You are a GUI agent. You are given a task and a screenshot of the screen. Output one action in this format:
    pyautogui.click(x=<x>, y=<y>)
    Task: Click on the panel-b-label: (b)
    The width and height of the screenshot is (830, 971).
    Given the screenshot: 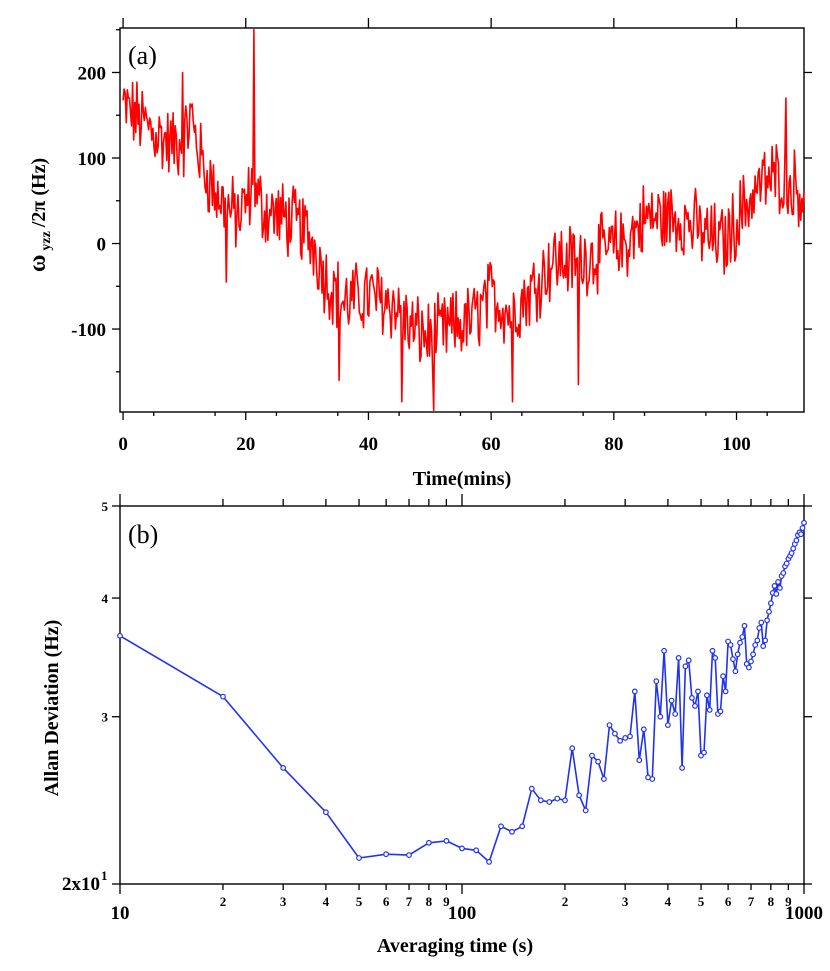 What is the action you would take?
    pyautogui.click(x=143, y=534)
    